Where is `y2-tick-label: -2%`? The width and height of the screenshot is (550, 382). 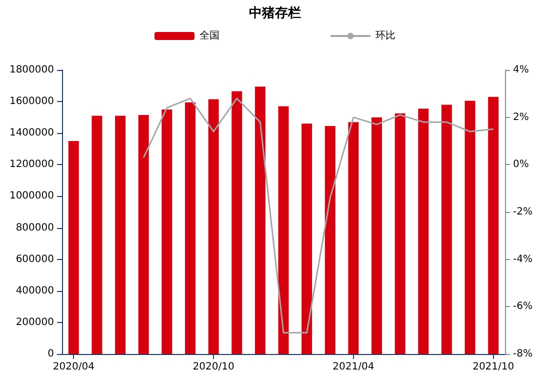
y2-tick-label: -2% is located at coordinates (522, 212).